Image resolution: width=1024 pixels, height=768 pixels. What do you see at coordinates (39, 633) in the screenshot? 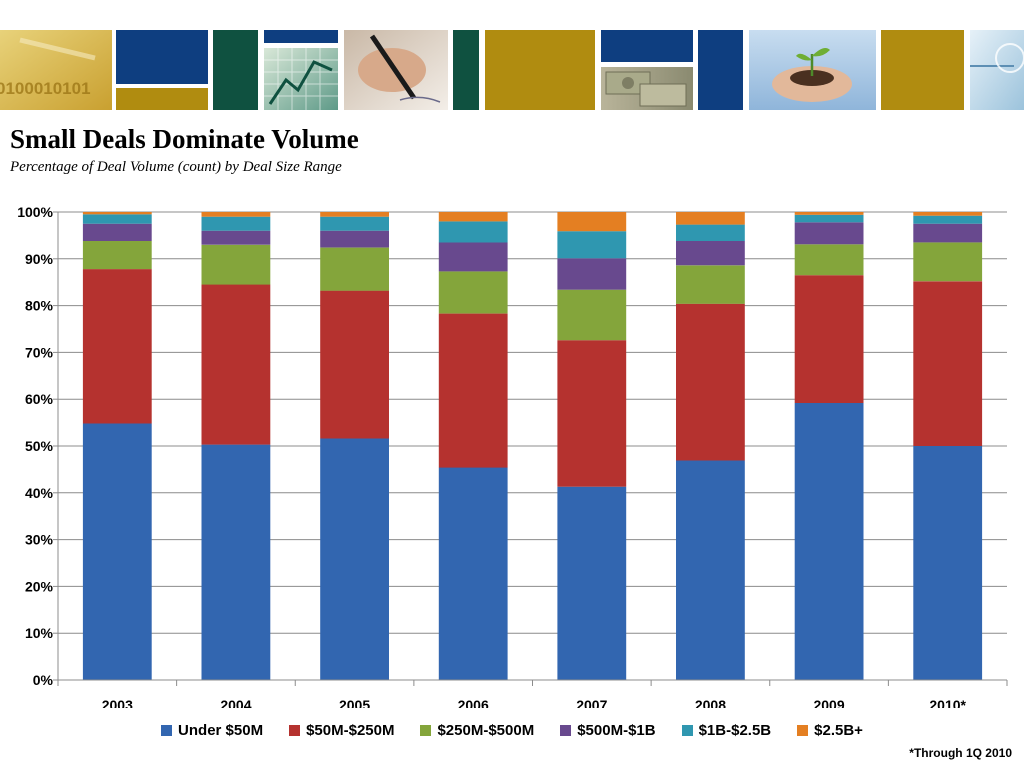
I see `y-tick-label: 10%` at bounding box center [39, 633].